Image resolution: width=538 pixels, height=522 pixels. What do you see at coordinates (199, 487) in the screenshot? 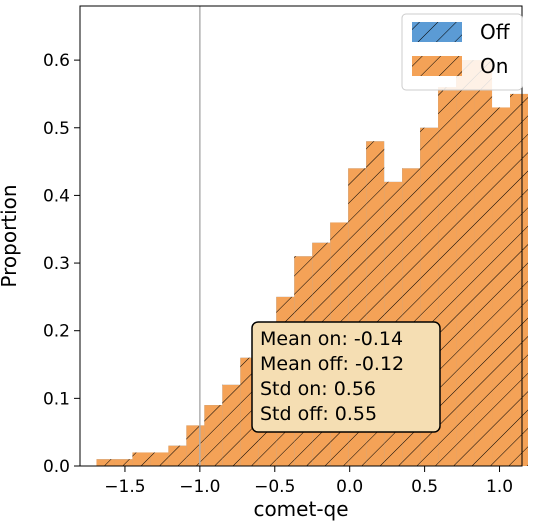
I see `x-tick-label-1: −1.0` at bounding box center [199, 487].